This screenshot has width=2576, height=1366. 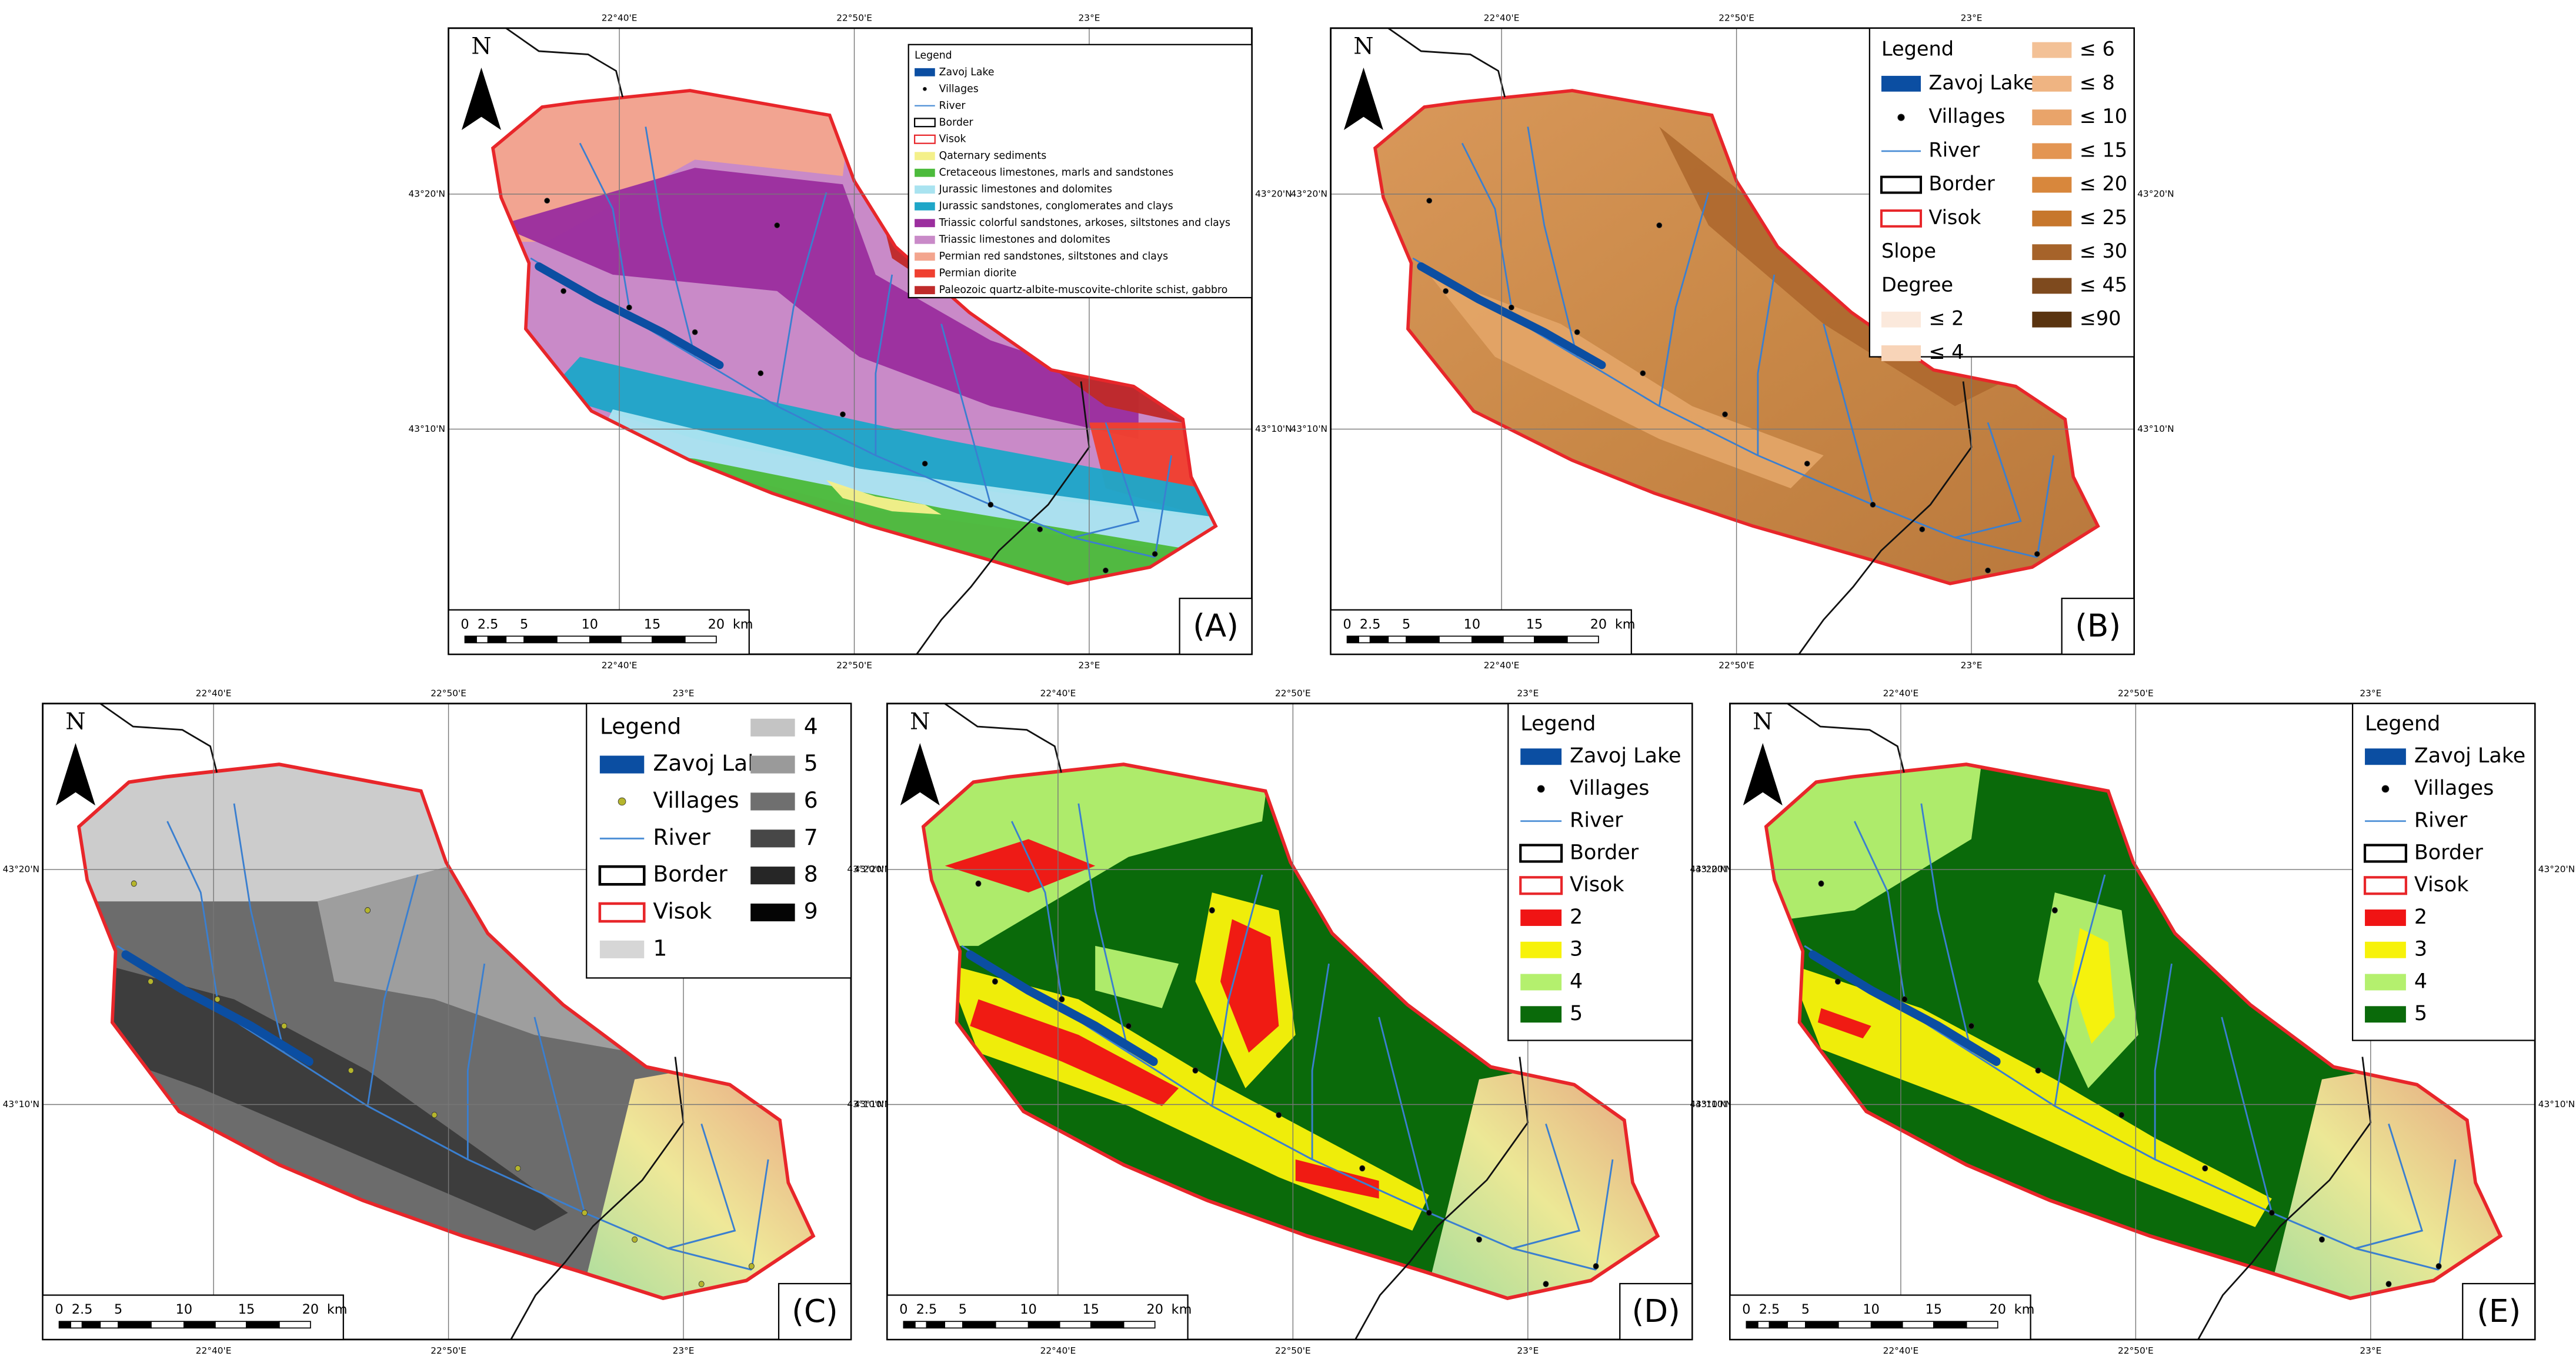 I want to click on panel-label: (A), so click(x=1216, y=626).